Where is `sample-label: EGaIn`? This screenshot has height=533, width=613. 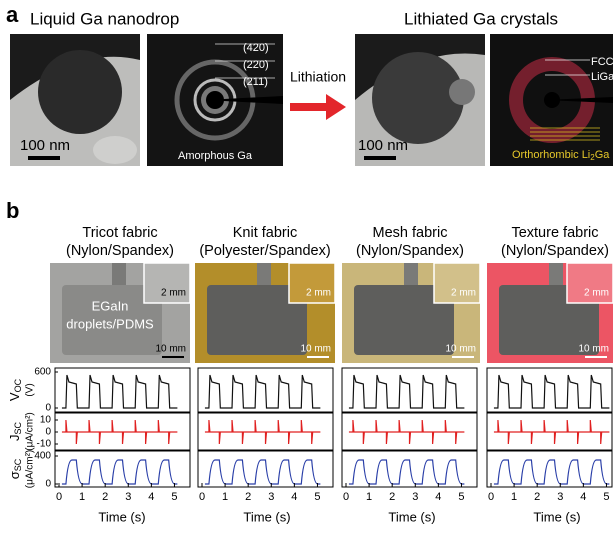 sample-label: EGaIn is located at coordinates (110, 305).